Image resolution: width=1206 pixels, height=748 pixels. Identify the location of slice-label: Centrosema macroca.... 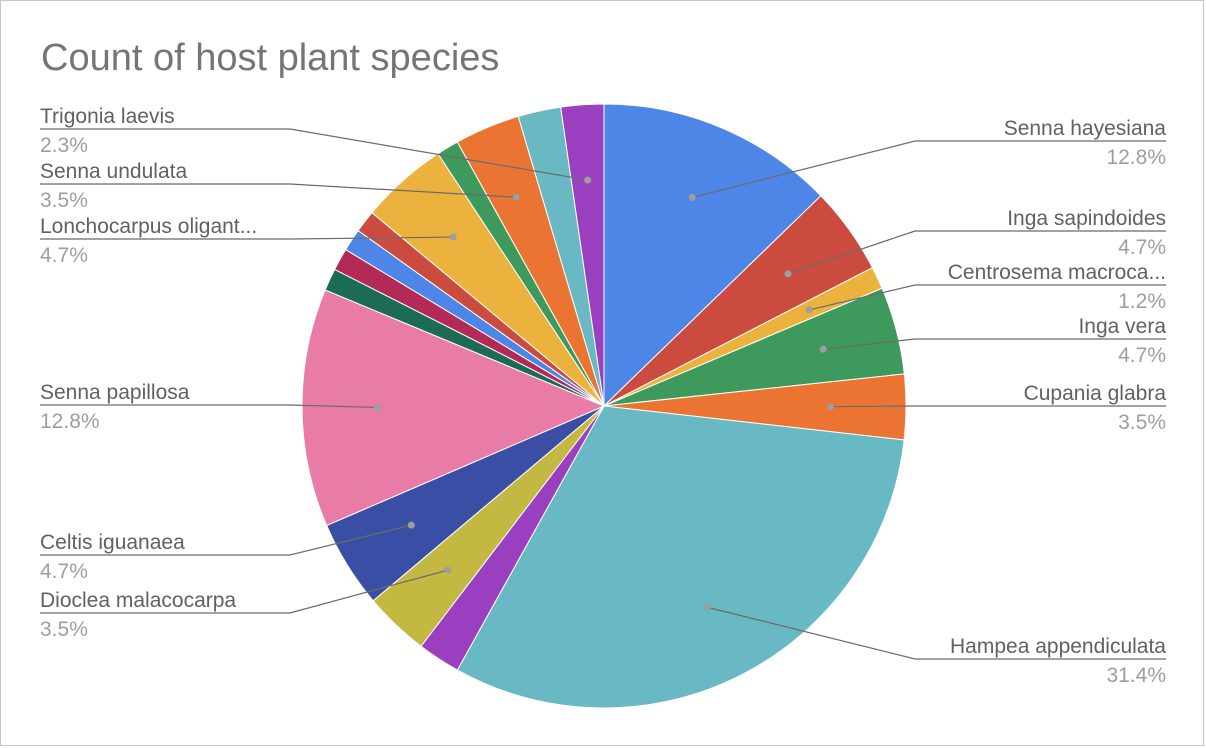
(1057, 272).